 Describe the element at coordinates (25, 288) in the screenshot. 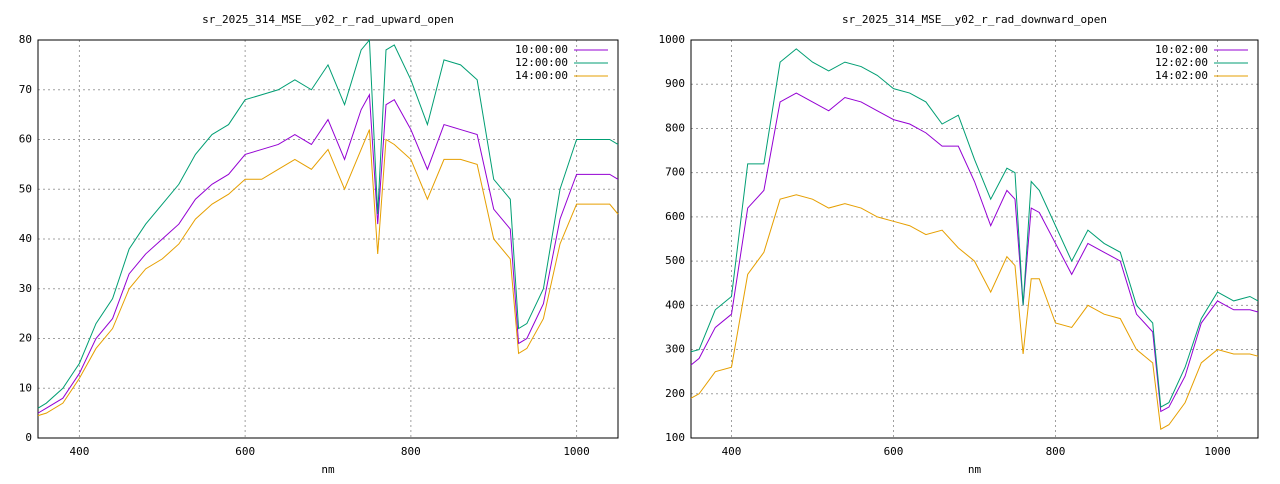

I see `y-tick-label: 30` at that location.